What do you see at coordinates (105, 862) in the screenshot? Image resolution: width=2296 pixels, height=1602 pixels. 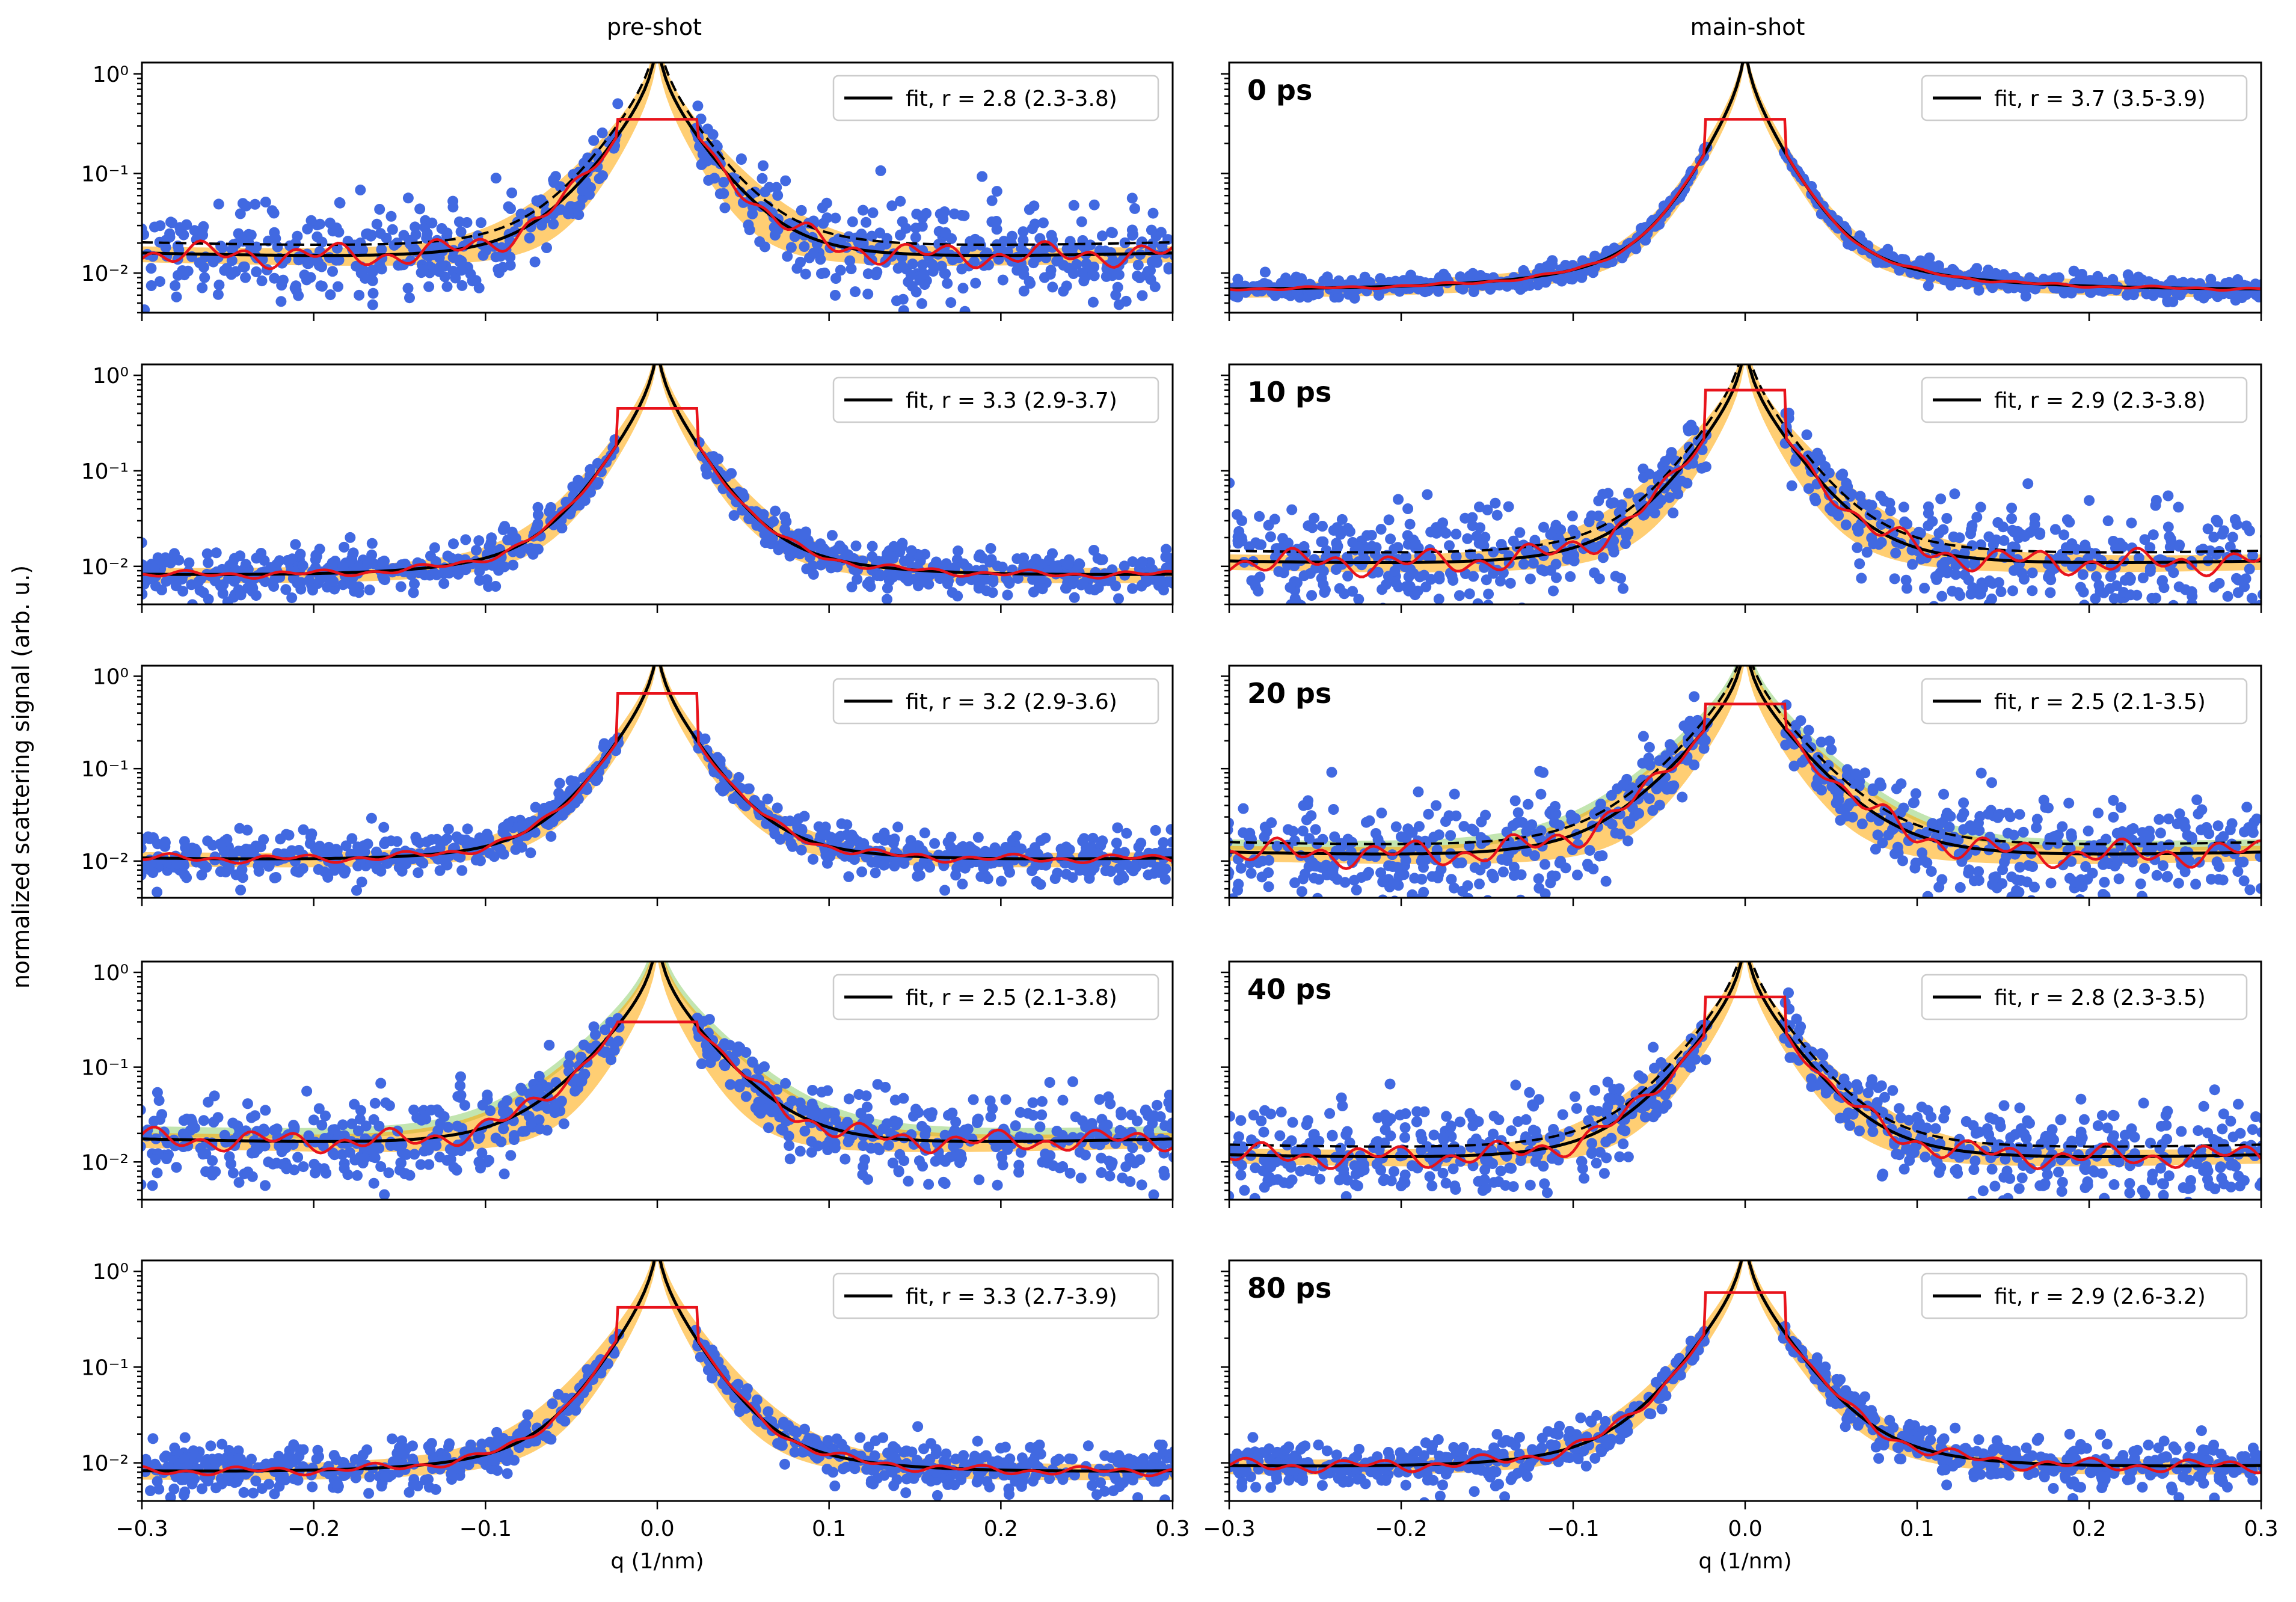 I see `y-tick-label: 10⁻²` at bounding box center [105, 862].